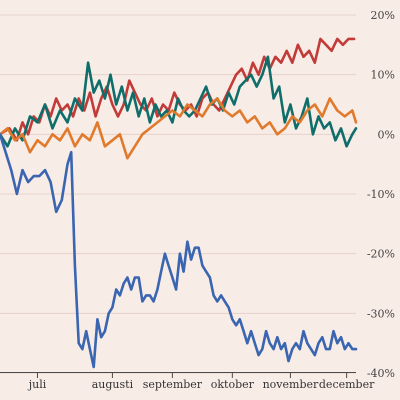  Describe the element at coordinates (383, 75) in the screenshot. I see `y-tick-label: 10%` at that location.